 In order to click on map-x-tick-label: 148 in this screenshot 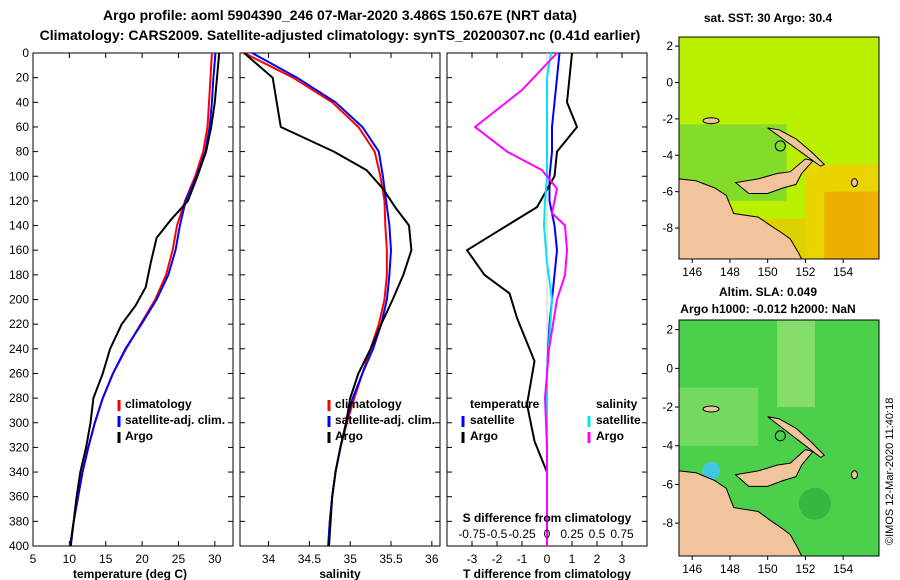, I will do `click(730, 569)`.